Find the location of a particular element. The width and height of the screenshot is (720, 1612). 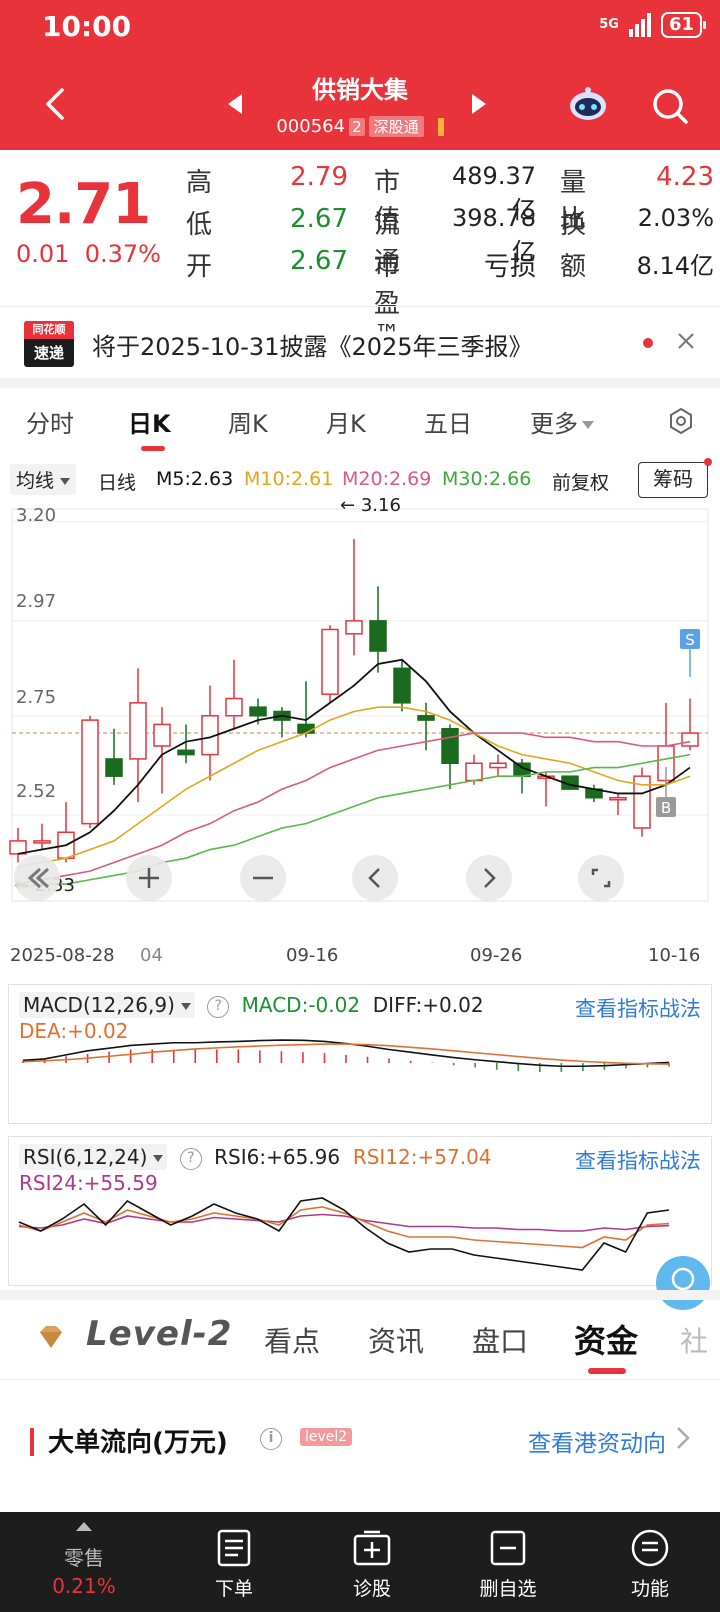

chevron-right-icon is located at coordinates (490, 878).